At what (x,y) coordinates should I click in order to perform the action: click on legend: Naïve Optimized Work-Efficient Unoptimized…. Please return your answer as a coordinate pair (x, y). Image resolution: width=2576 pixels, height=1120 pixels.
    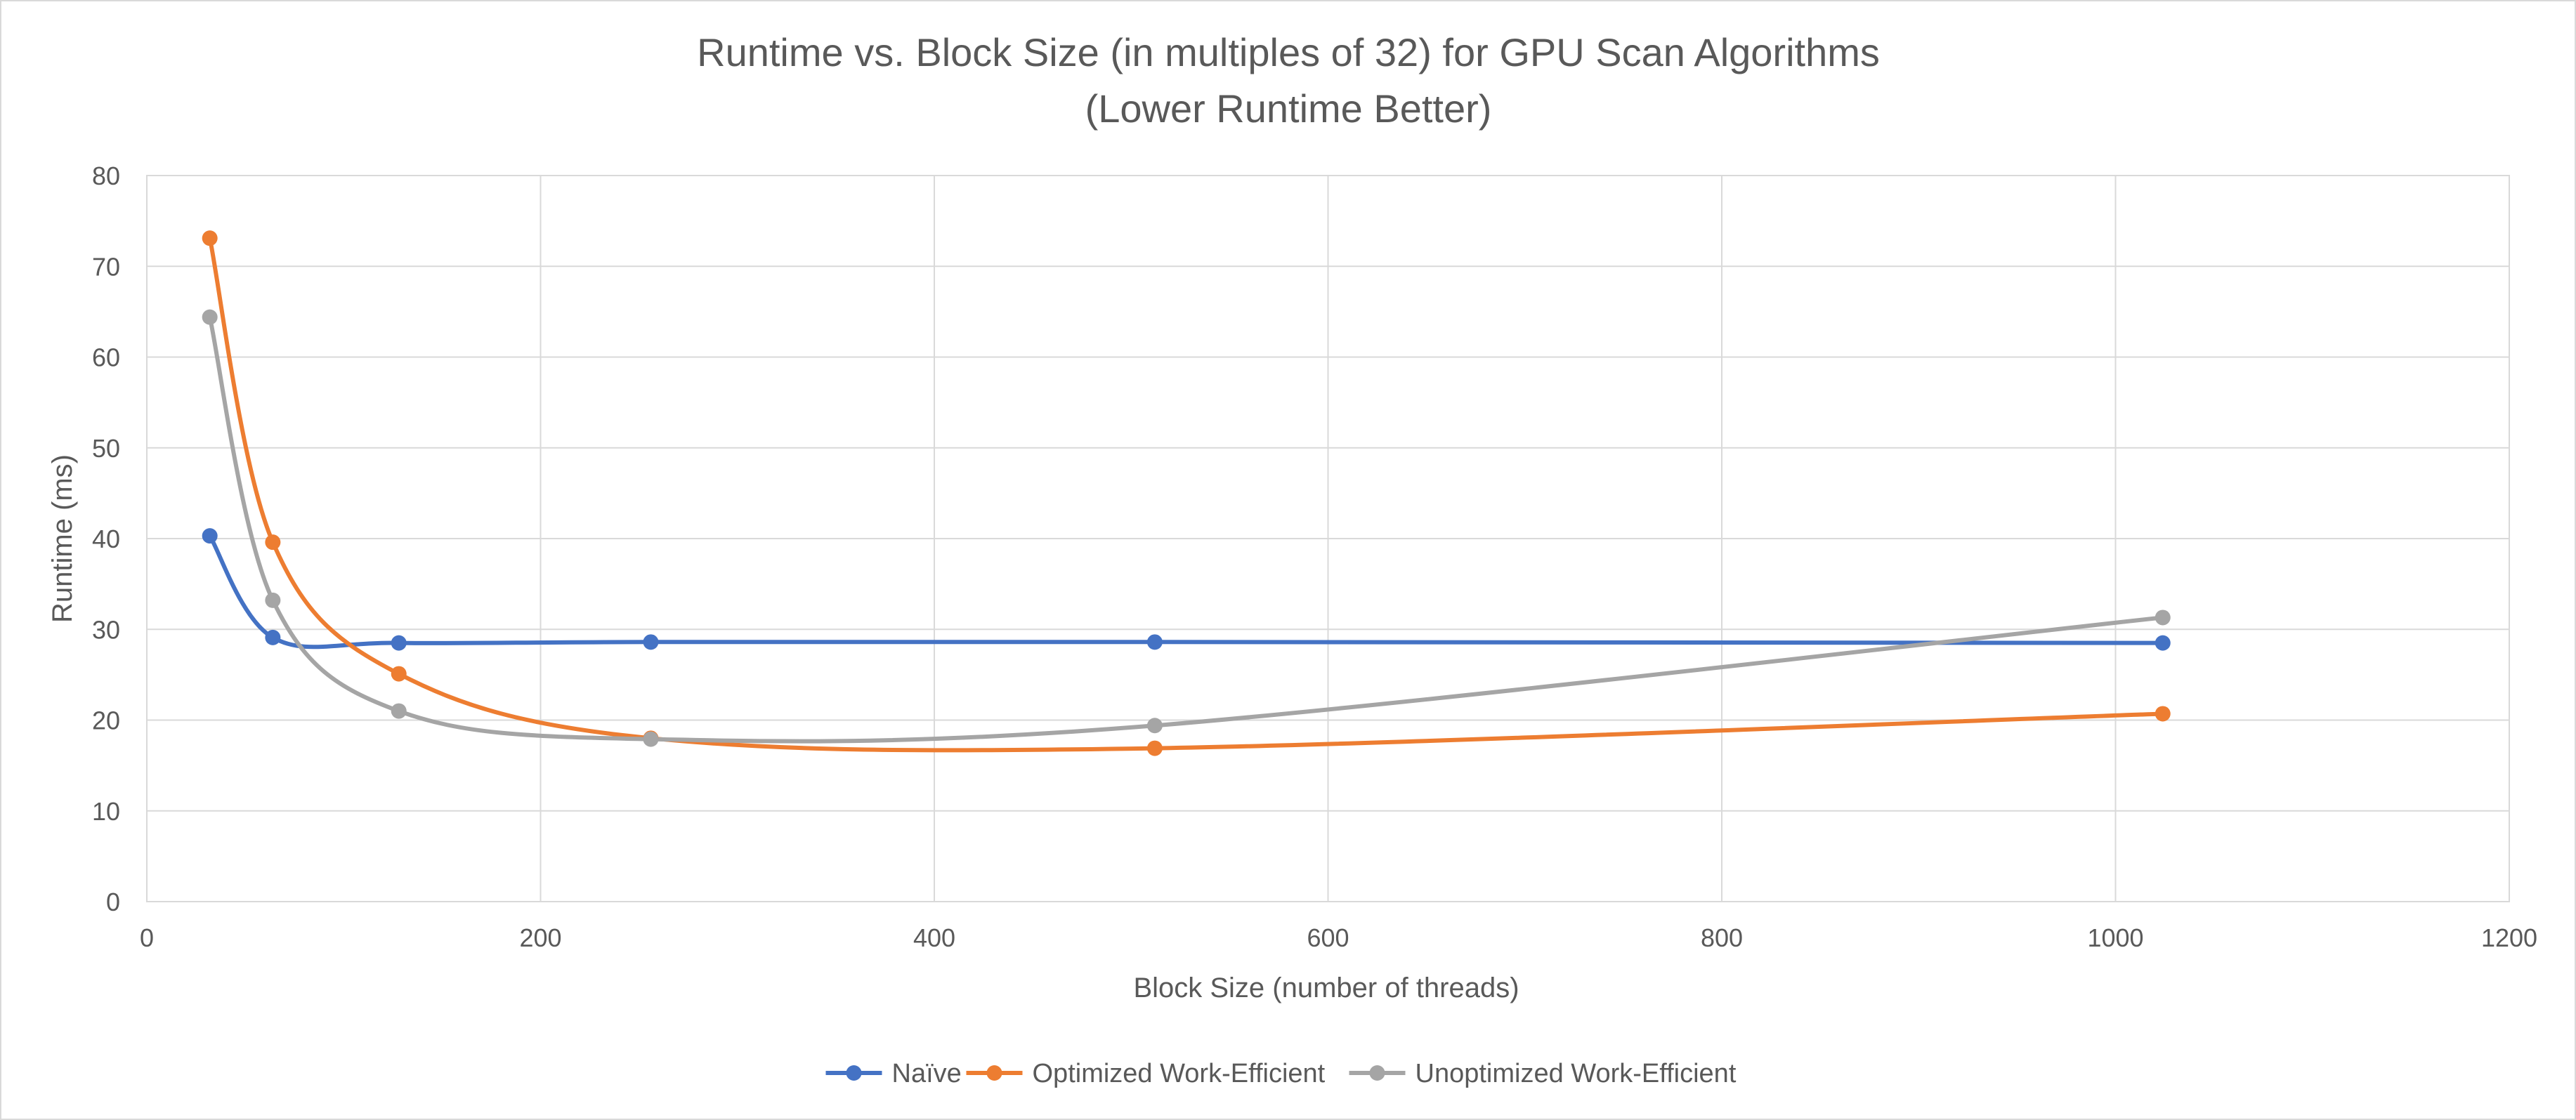
    Looking at the image, I should click on (1281, 1073).